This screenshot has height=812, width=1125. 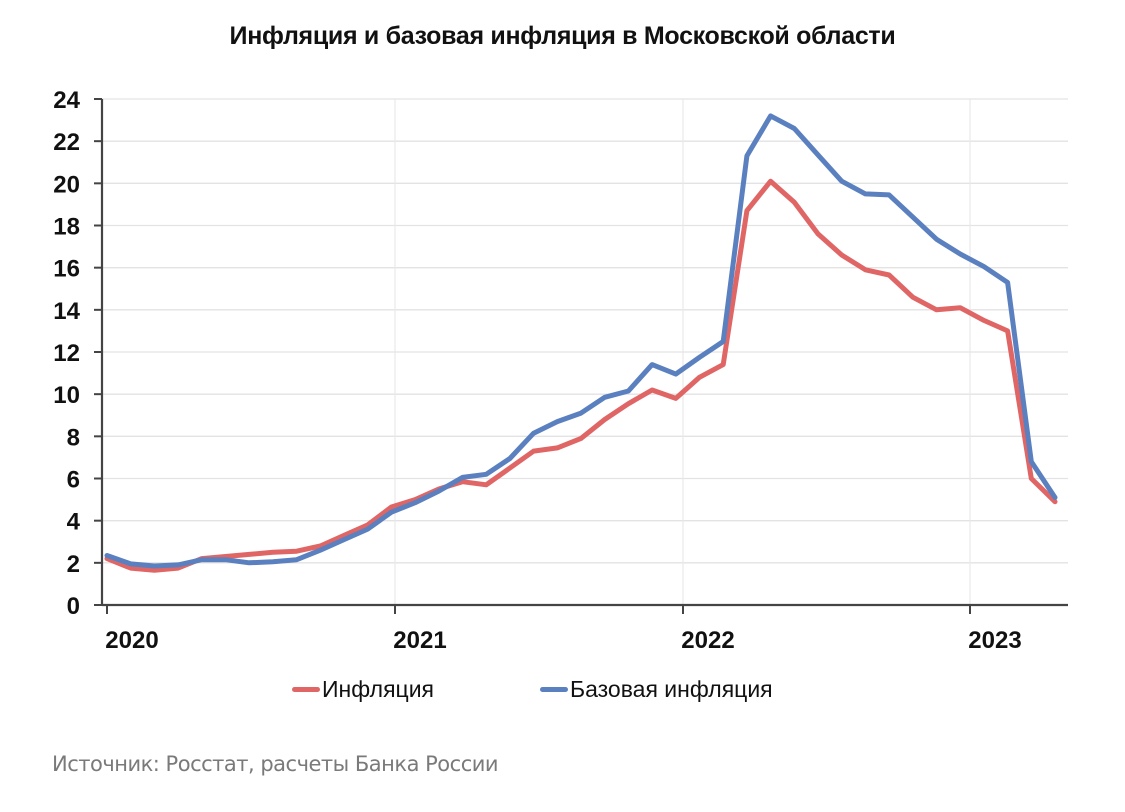 I want to click on y-tick-label: 10, so click(x=66, y=395).